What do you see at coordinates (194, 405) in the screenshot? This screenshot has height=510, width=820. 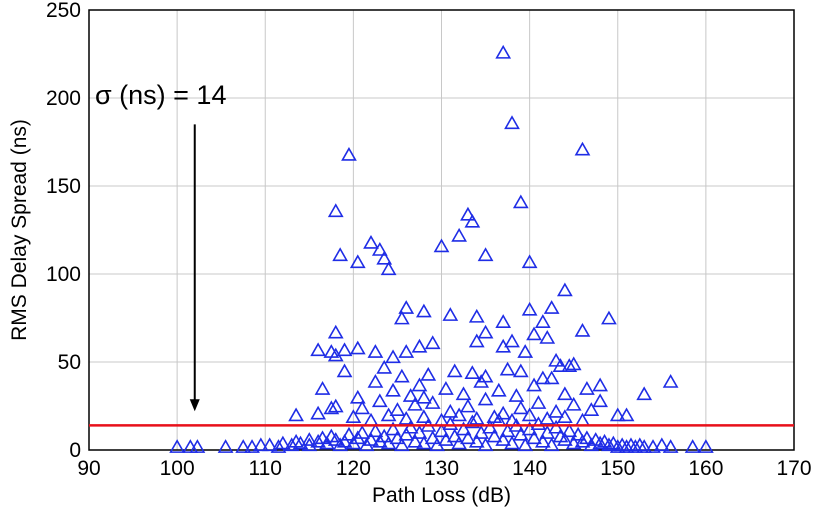 I see `annotation-arrow-head` at bounding box center [194, 405].